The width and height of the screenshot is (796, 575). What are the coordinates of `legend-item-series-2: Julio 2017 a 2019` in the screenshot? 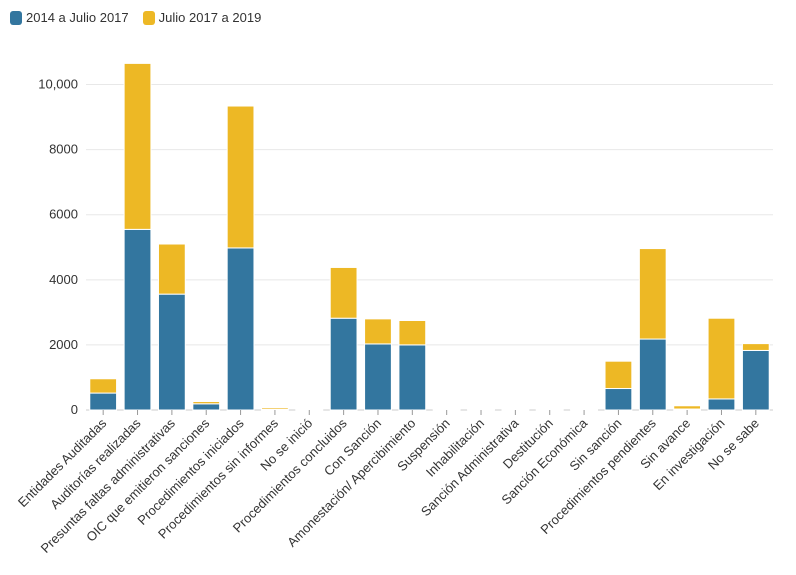 It's located at (202, 17).